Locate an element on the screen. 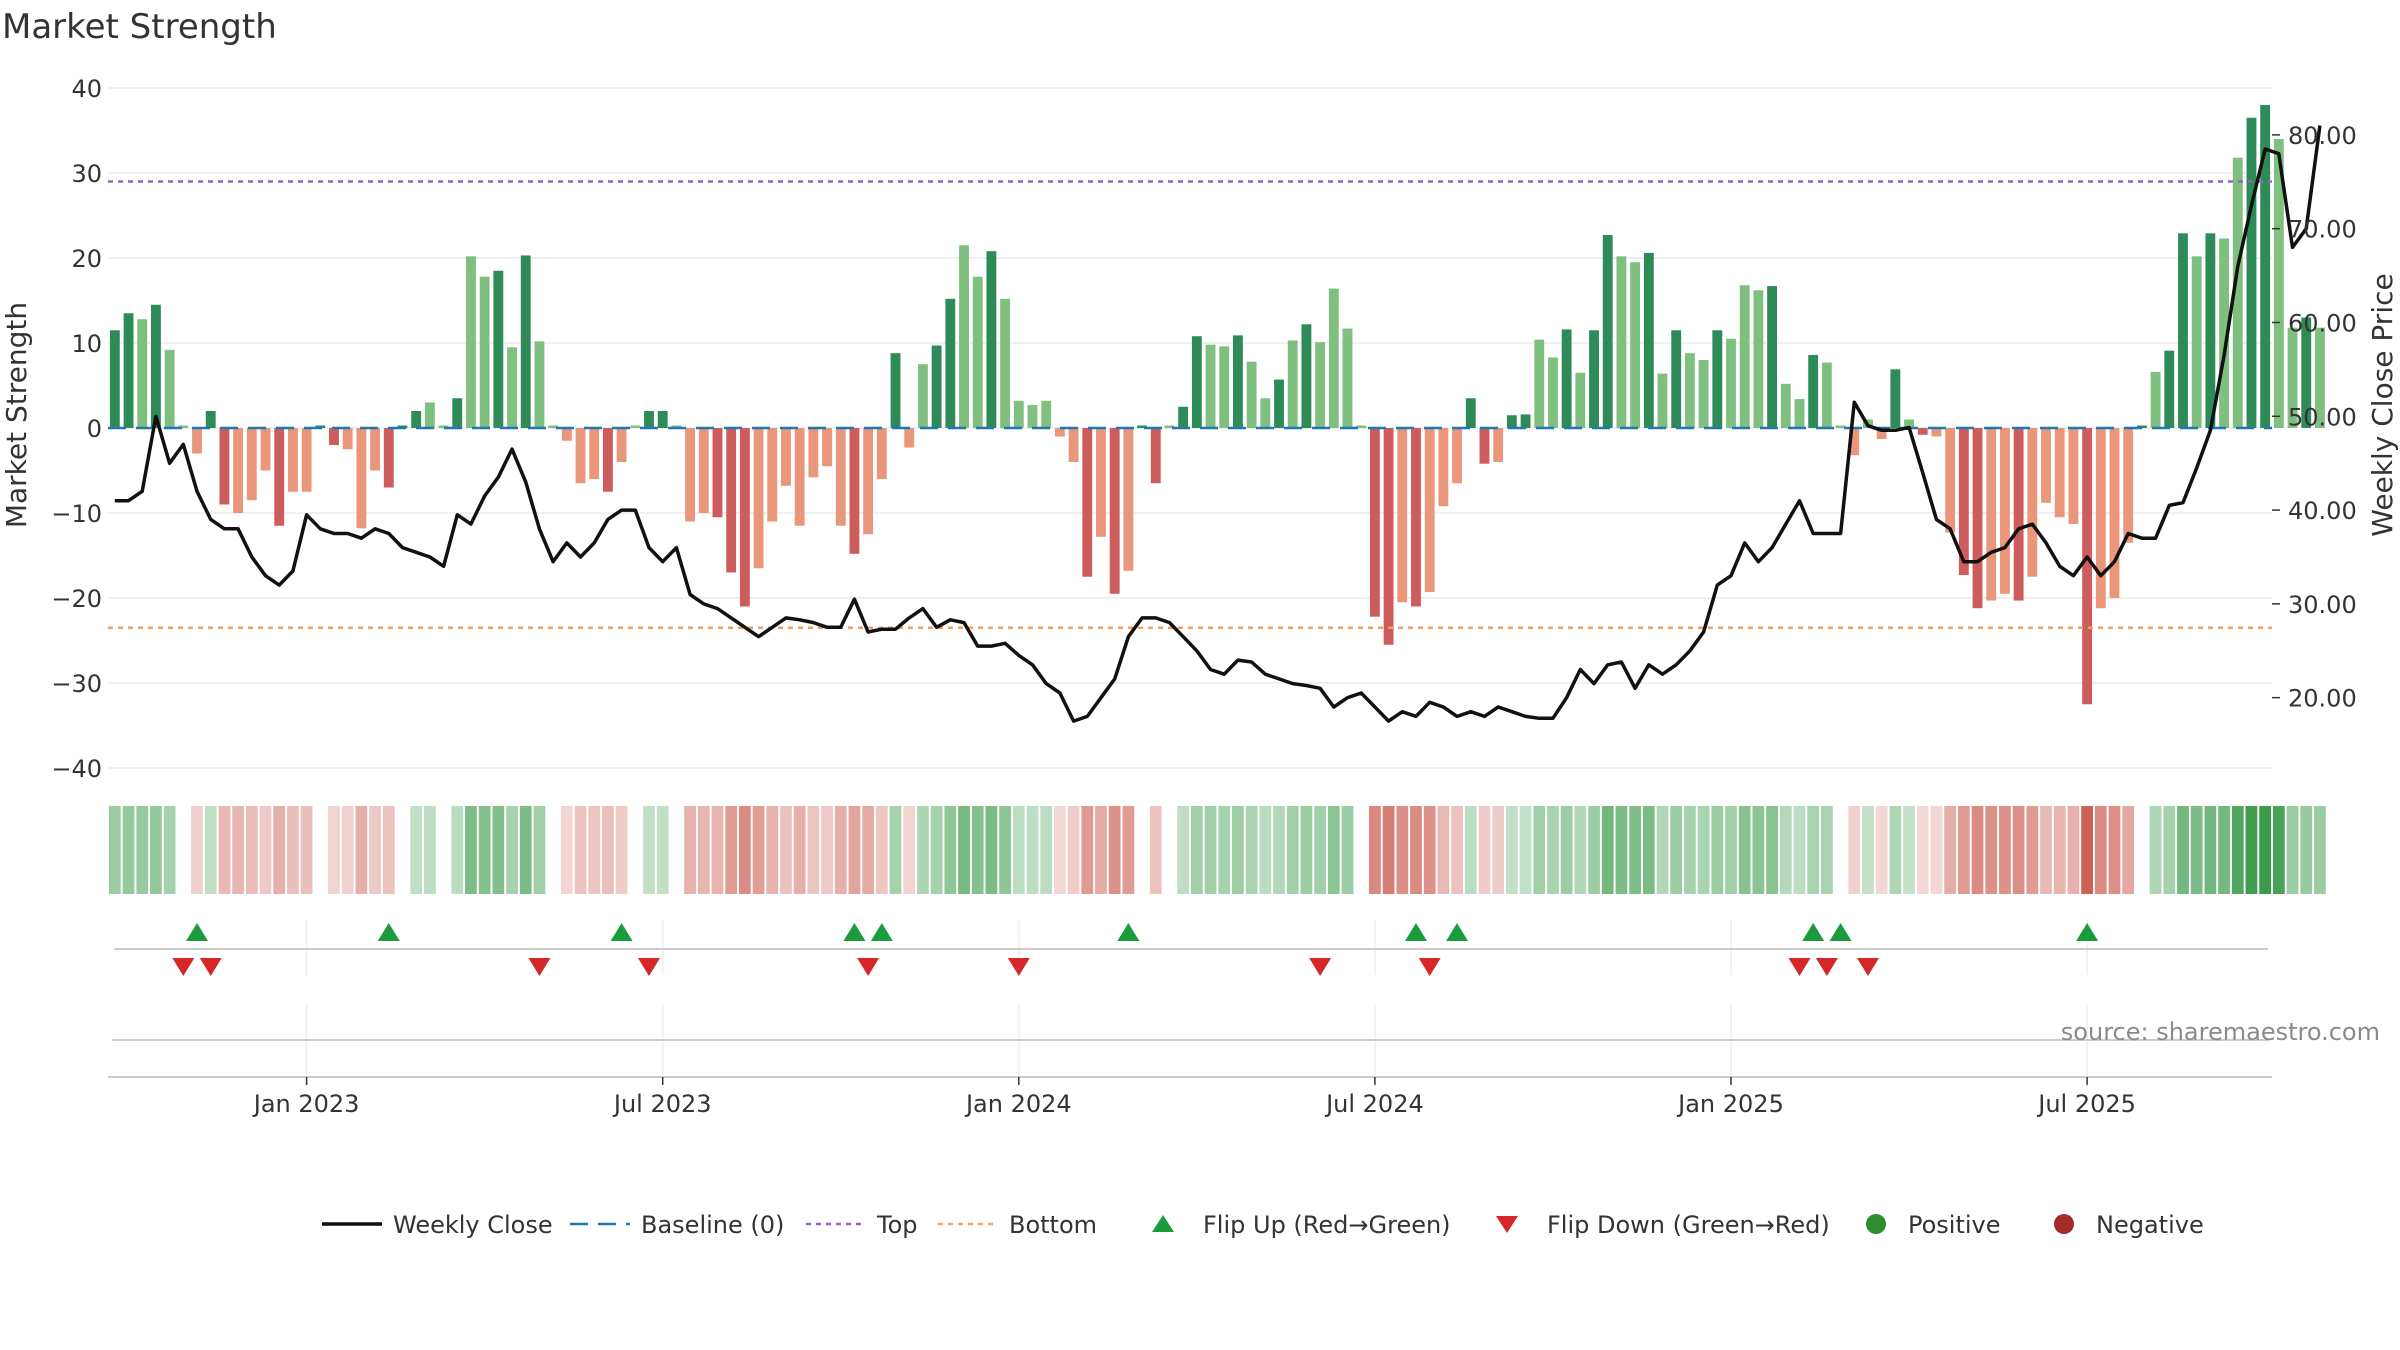 This screenshot has height=1350, width=2400. legend-label: Negative is located at coordinates (2150, 1225).